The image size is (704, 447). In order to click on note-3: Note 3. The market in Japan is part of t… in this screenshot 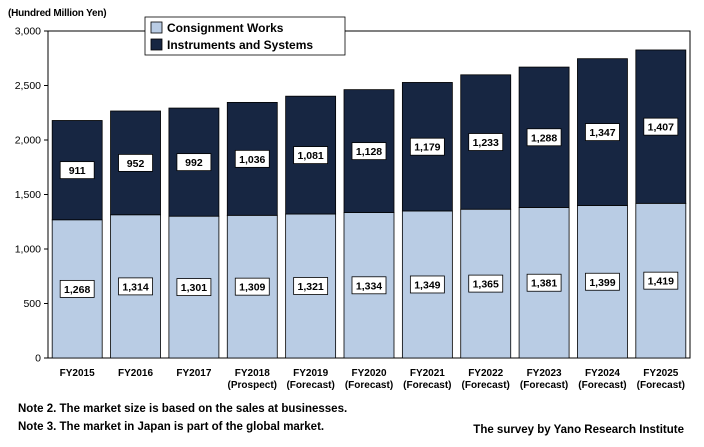, I will do `click(171, 427)`.